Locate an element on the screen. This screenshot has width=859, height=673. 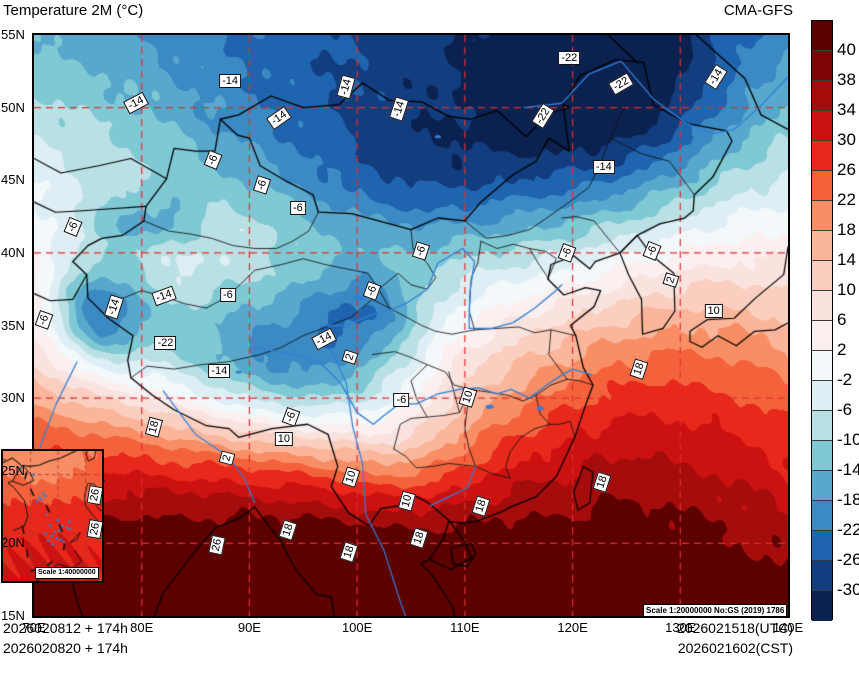
lat-tick-50N: 50N is located at coordinates (13, 107).